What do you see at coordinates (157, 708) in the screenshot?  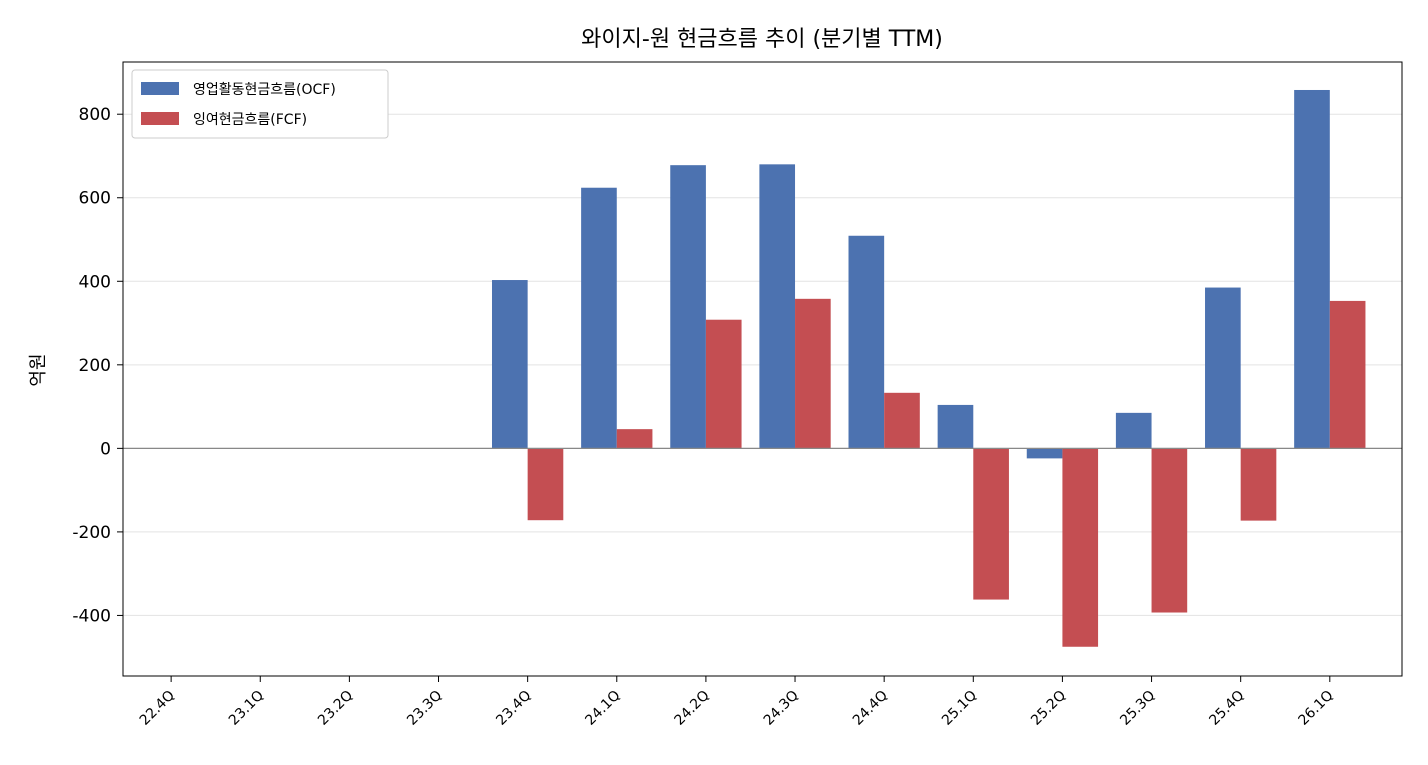 I see `x-tick-label: 22.4Q` at bounding box center [157, 708].